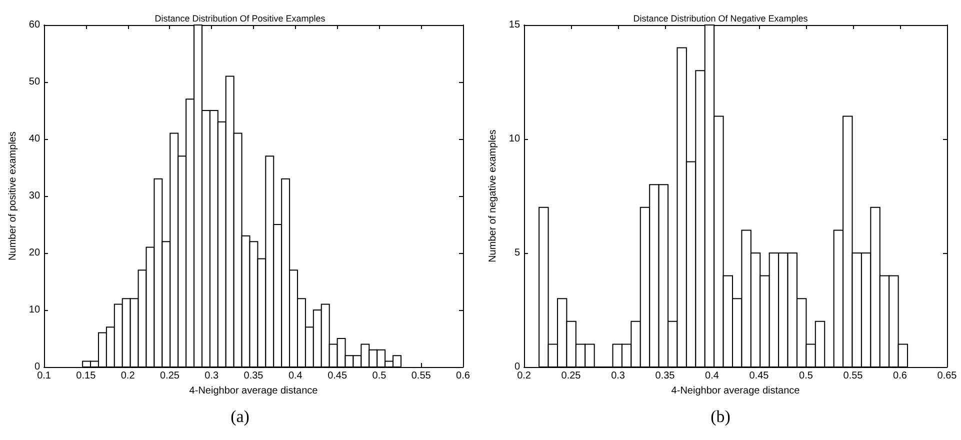 The width and height of the screenshot is (961, 440). I want to click on text: (b), so click(720, 416).